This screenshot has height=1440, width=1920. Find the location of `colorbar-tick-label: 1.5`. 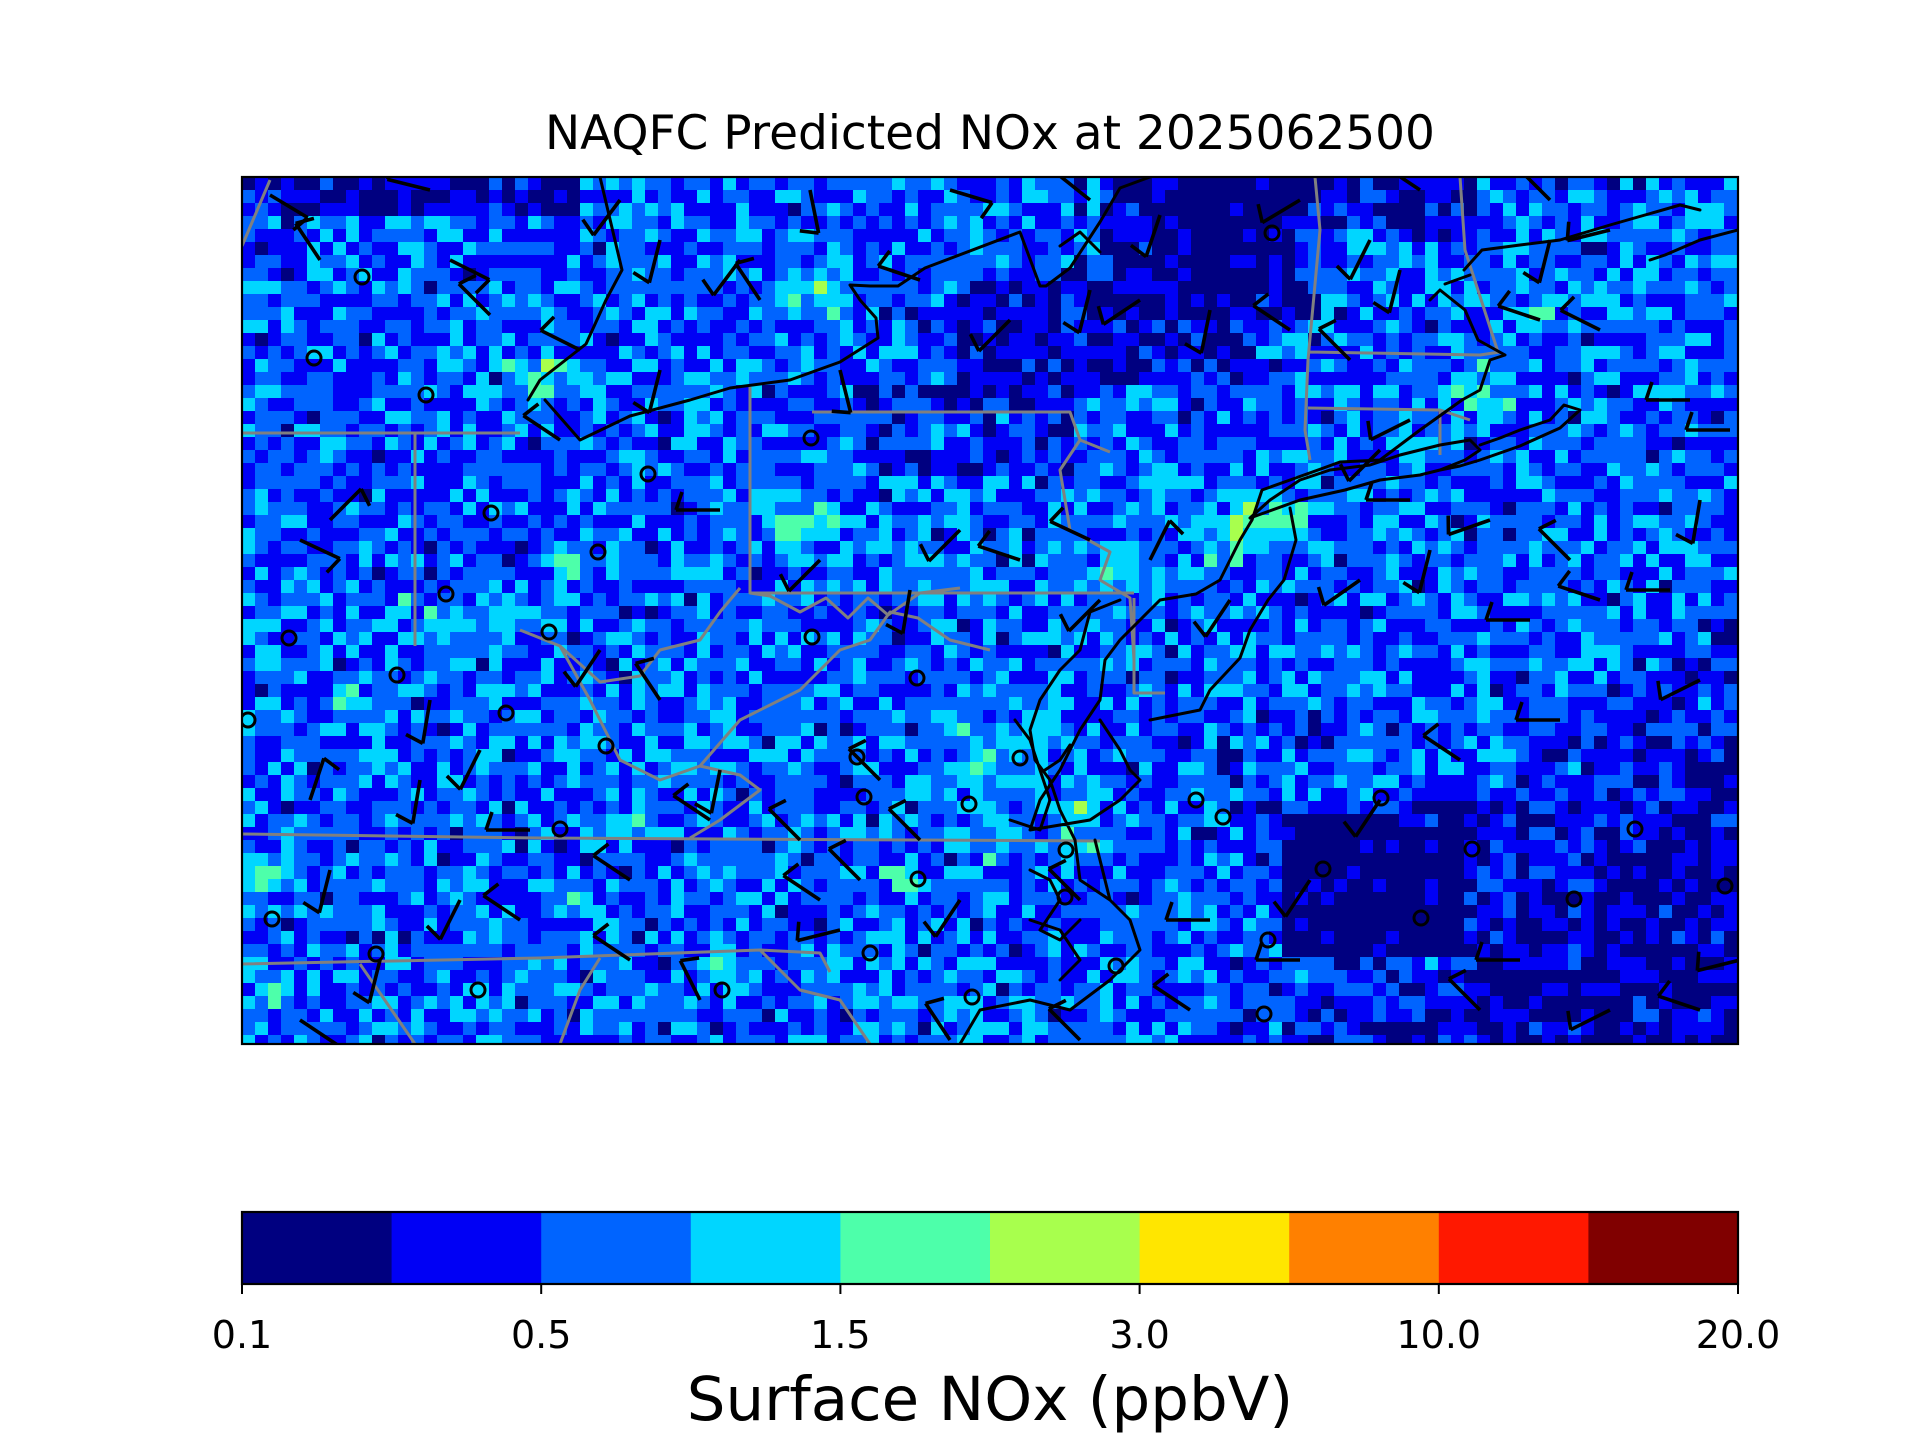

colorbar-tick-label: 1.5 is located at coordinates (840, 1335).